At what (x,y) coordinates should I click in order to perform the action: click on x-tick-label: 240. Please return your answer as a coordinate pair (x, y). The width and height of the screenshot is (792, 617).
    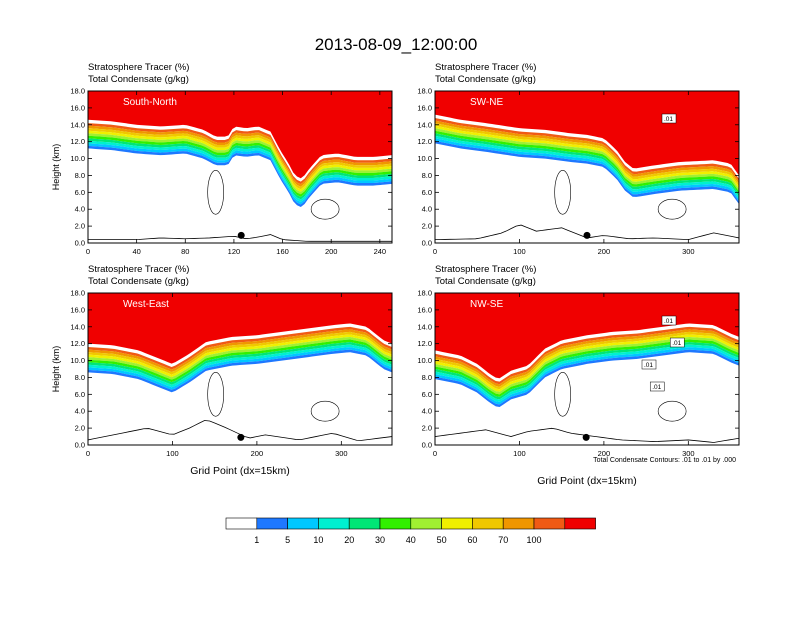
    Looking at the image, I should click on (380, 251).